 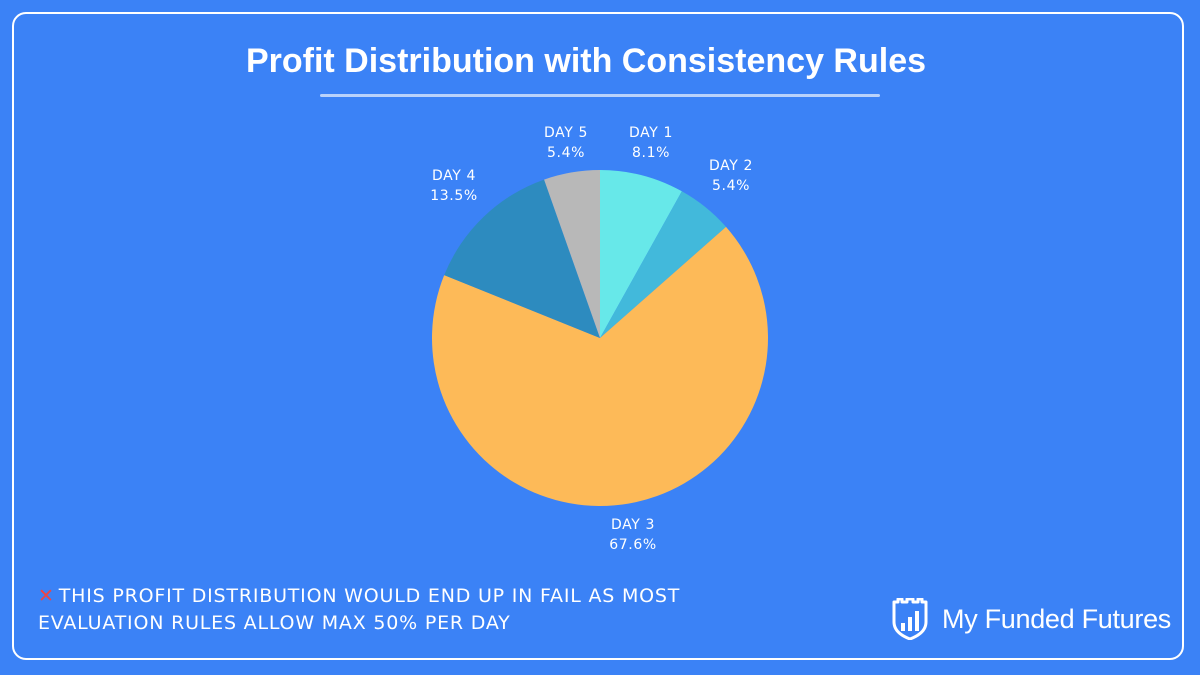 I want to click on cross-mark-icon: ✕, so click(x=46, y=596).